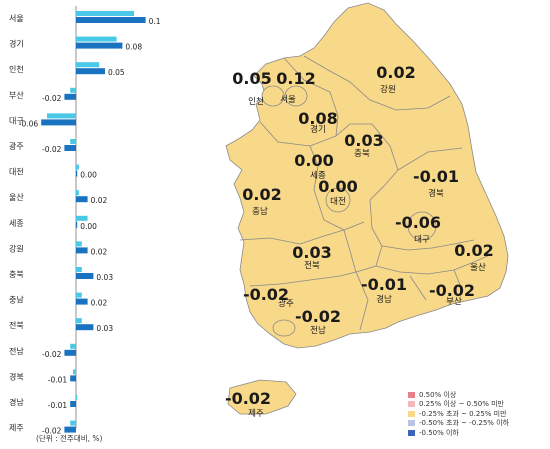  Describe the element at coordinates (458, 395) in the screenshot. I see `legend-item: 0.50% 이상` at that location.